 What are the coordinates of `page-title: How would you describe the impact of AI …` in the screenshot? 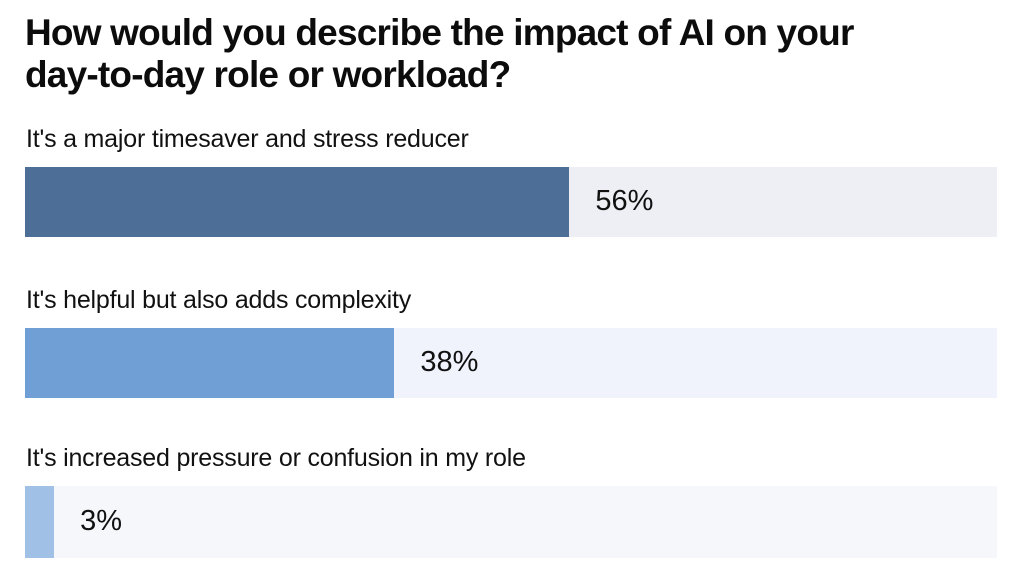 It's located at (439, 53).